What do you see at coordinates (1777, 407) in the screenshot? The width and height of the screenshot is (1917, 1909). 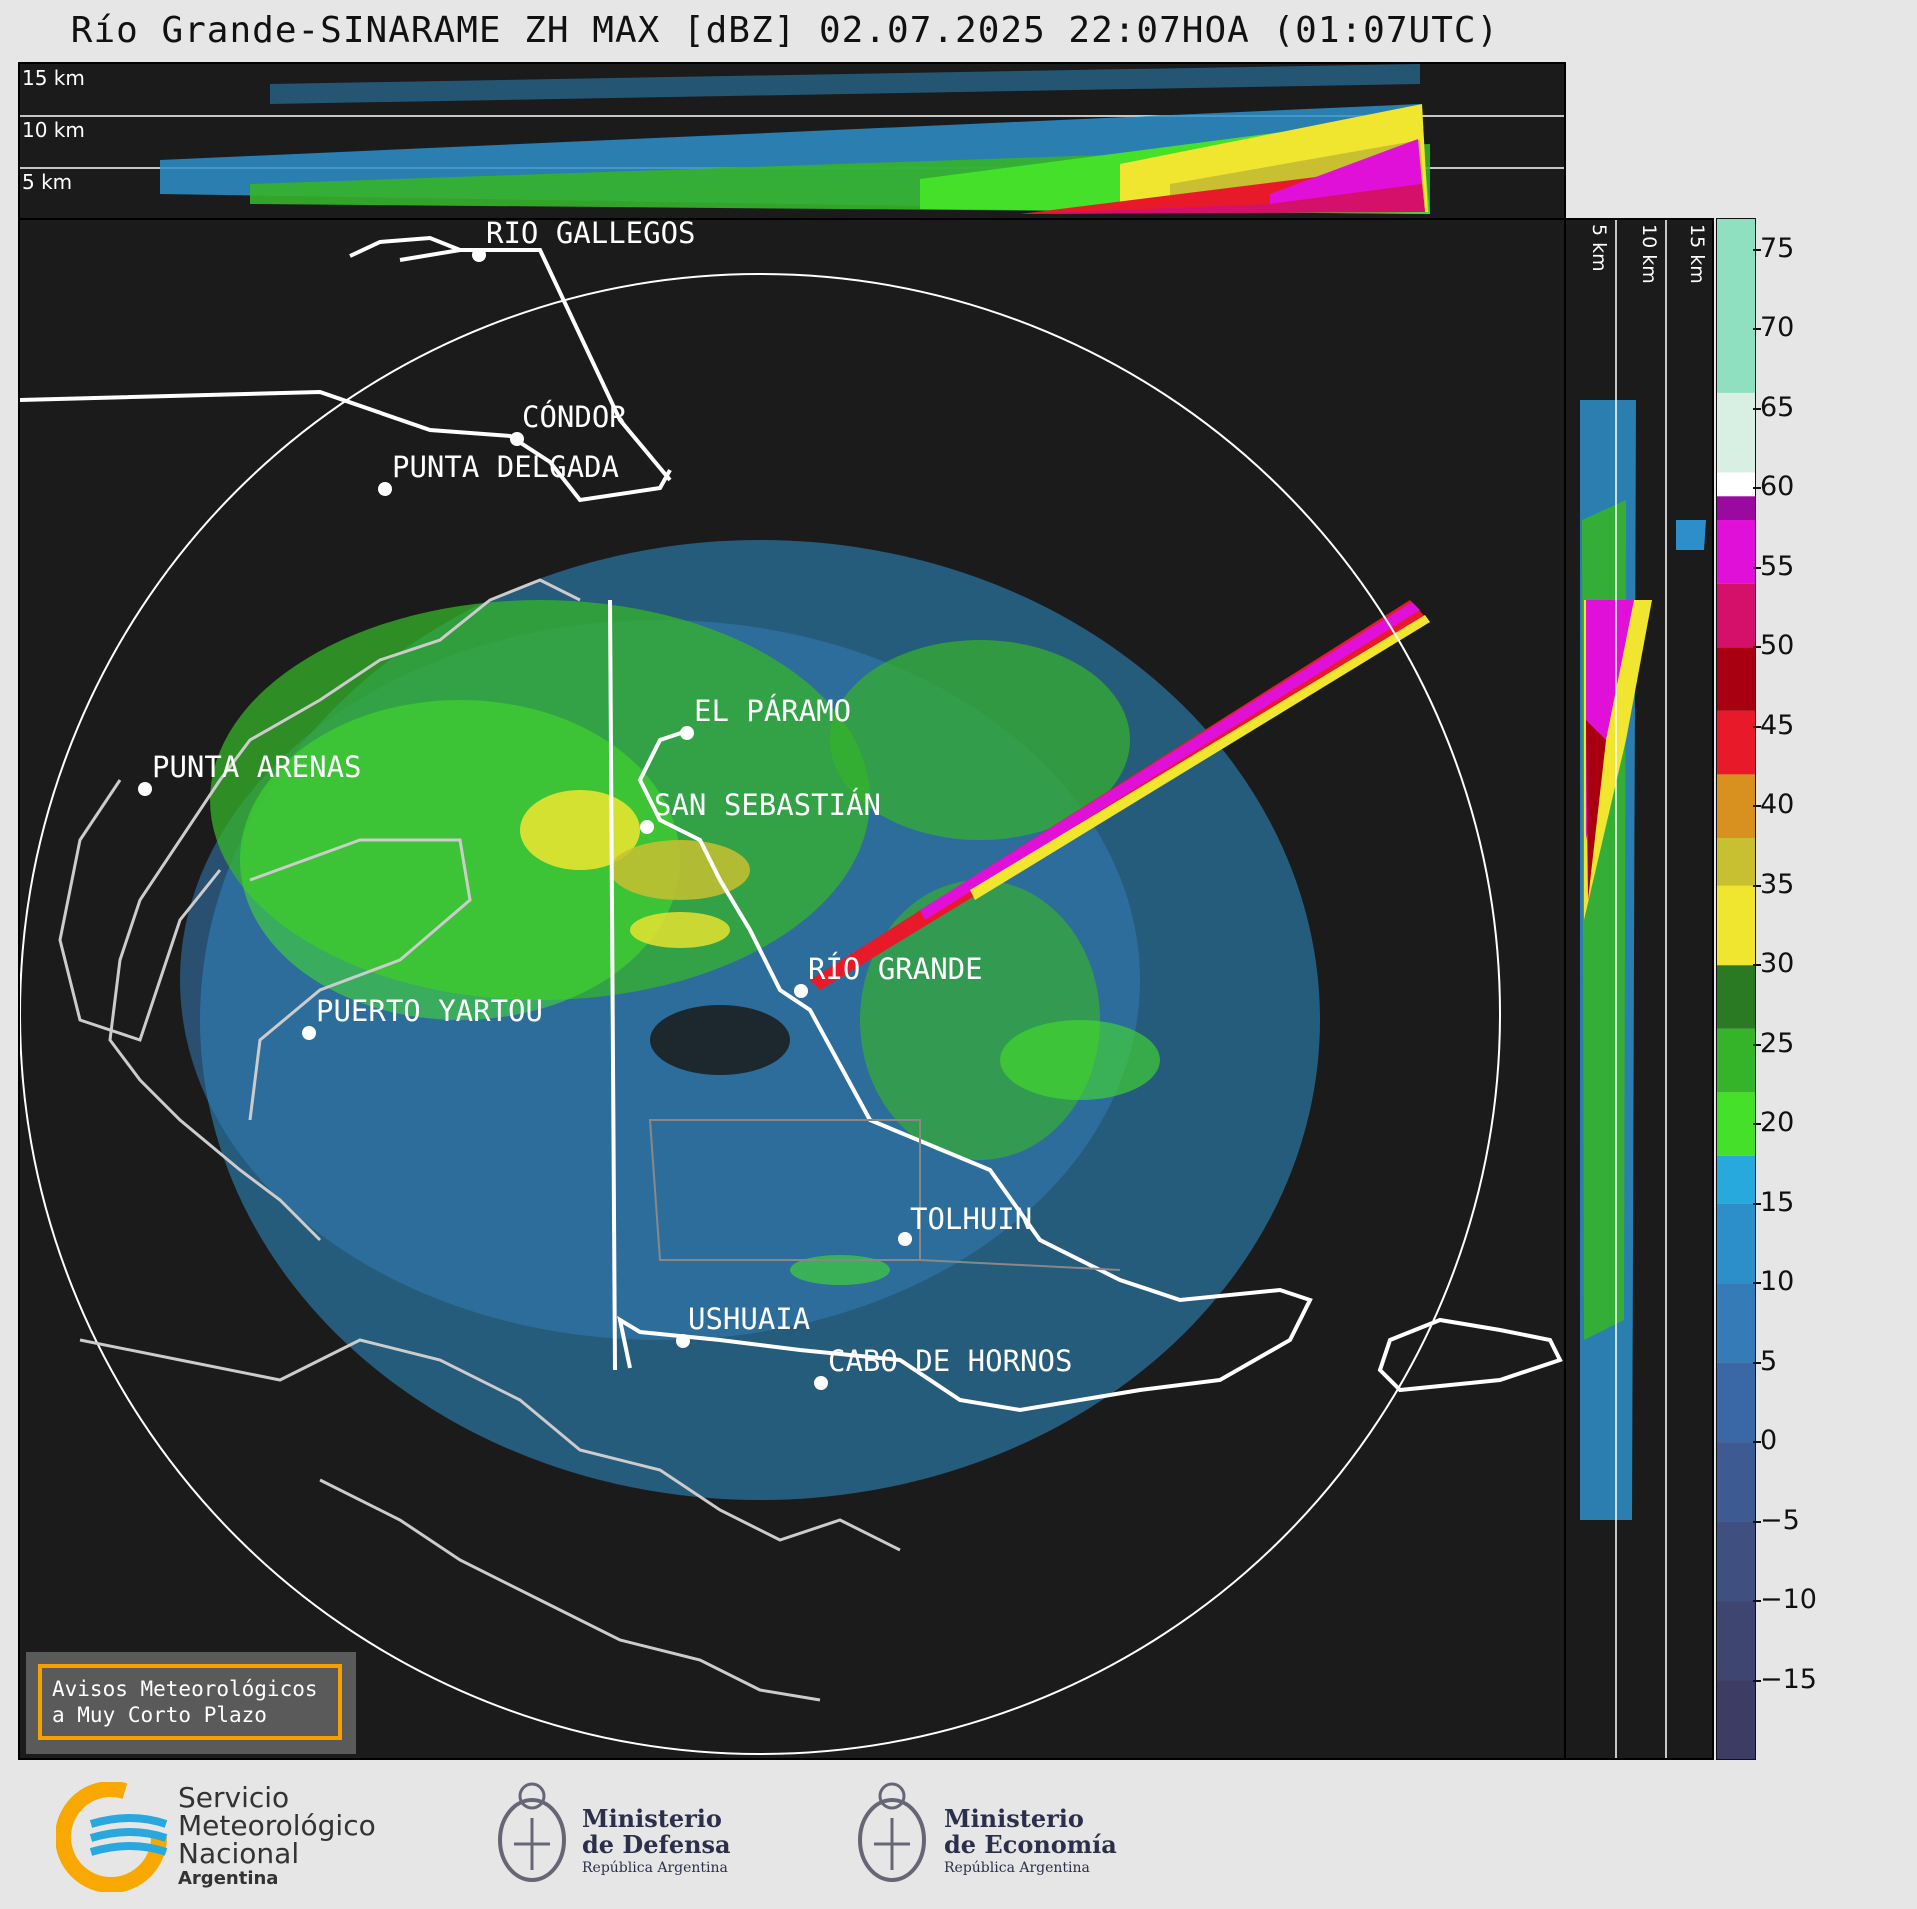 I see `colorbar-tick-label: 65` at bounding box center [1777, 407].